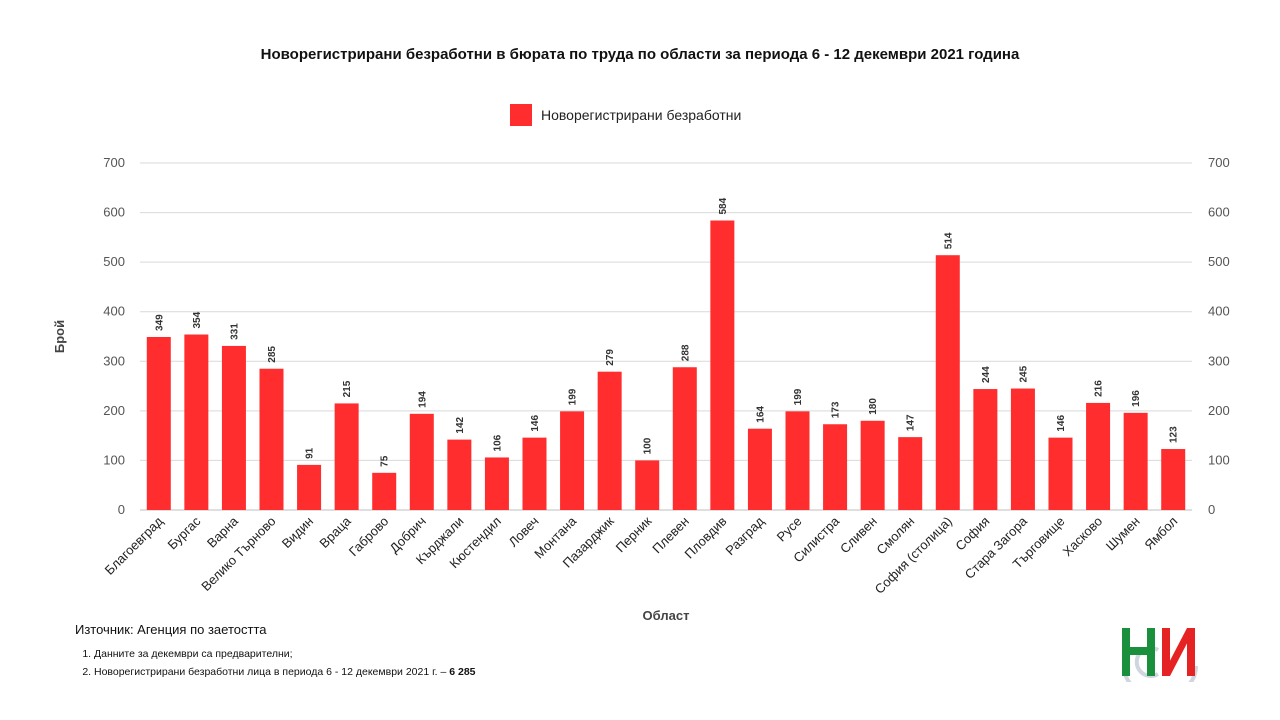 The width and height of the screenshot is (1280, 720). Describe the element at coordinates (134, 545) in the screenshot. I see `x-tick-label: Благоевград` at that location.